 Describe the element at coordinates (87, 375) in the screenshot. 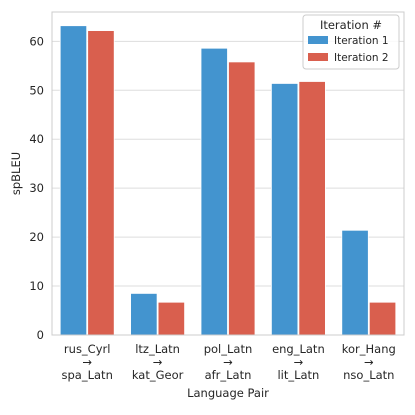

I see `x-tick-label-line: spa_Latn` at that location.